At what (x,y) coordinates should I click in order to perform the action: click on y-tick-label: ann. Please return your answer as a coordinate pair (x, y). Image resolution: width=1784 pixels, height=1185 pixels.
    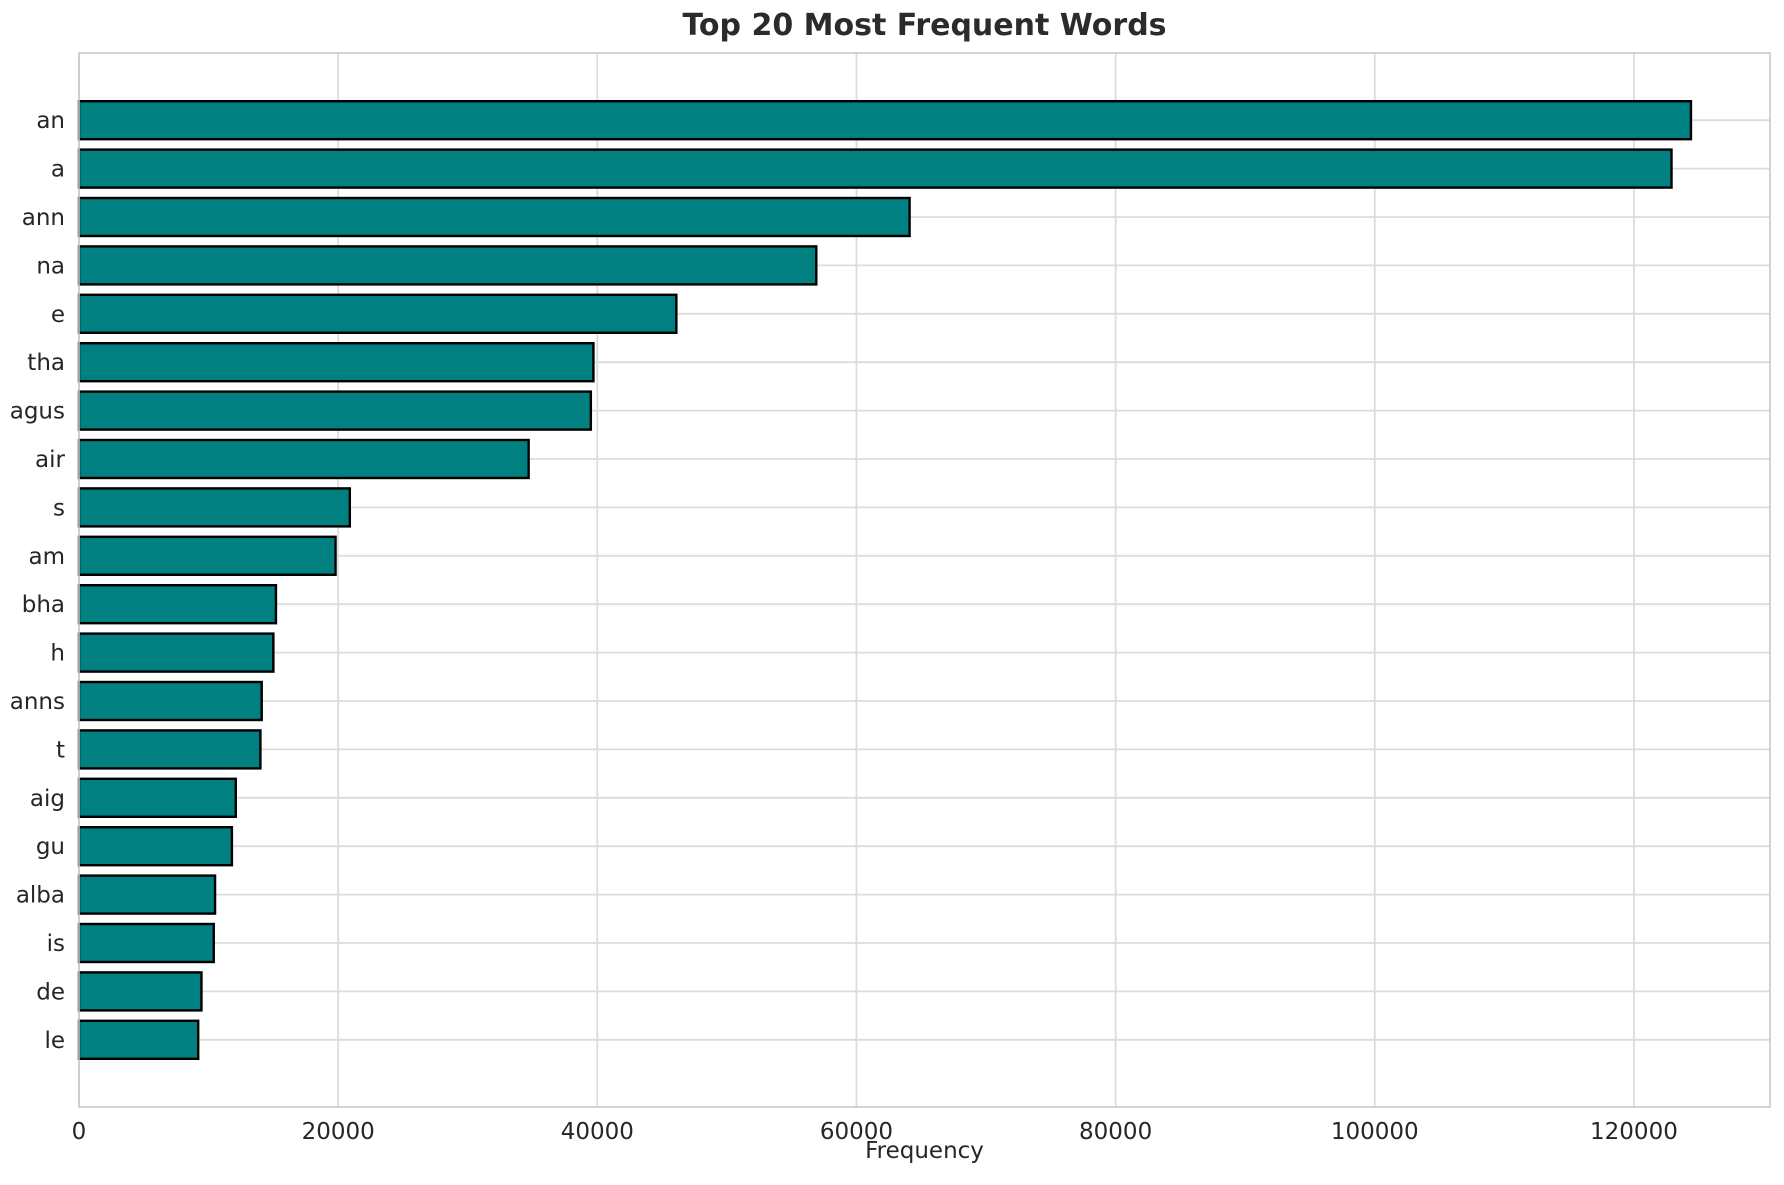
    Looking at the image, I should click on (43, 218).